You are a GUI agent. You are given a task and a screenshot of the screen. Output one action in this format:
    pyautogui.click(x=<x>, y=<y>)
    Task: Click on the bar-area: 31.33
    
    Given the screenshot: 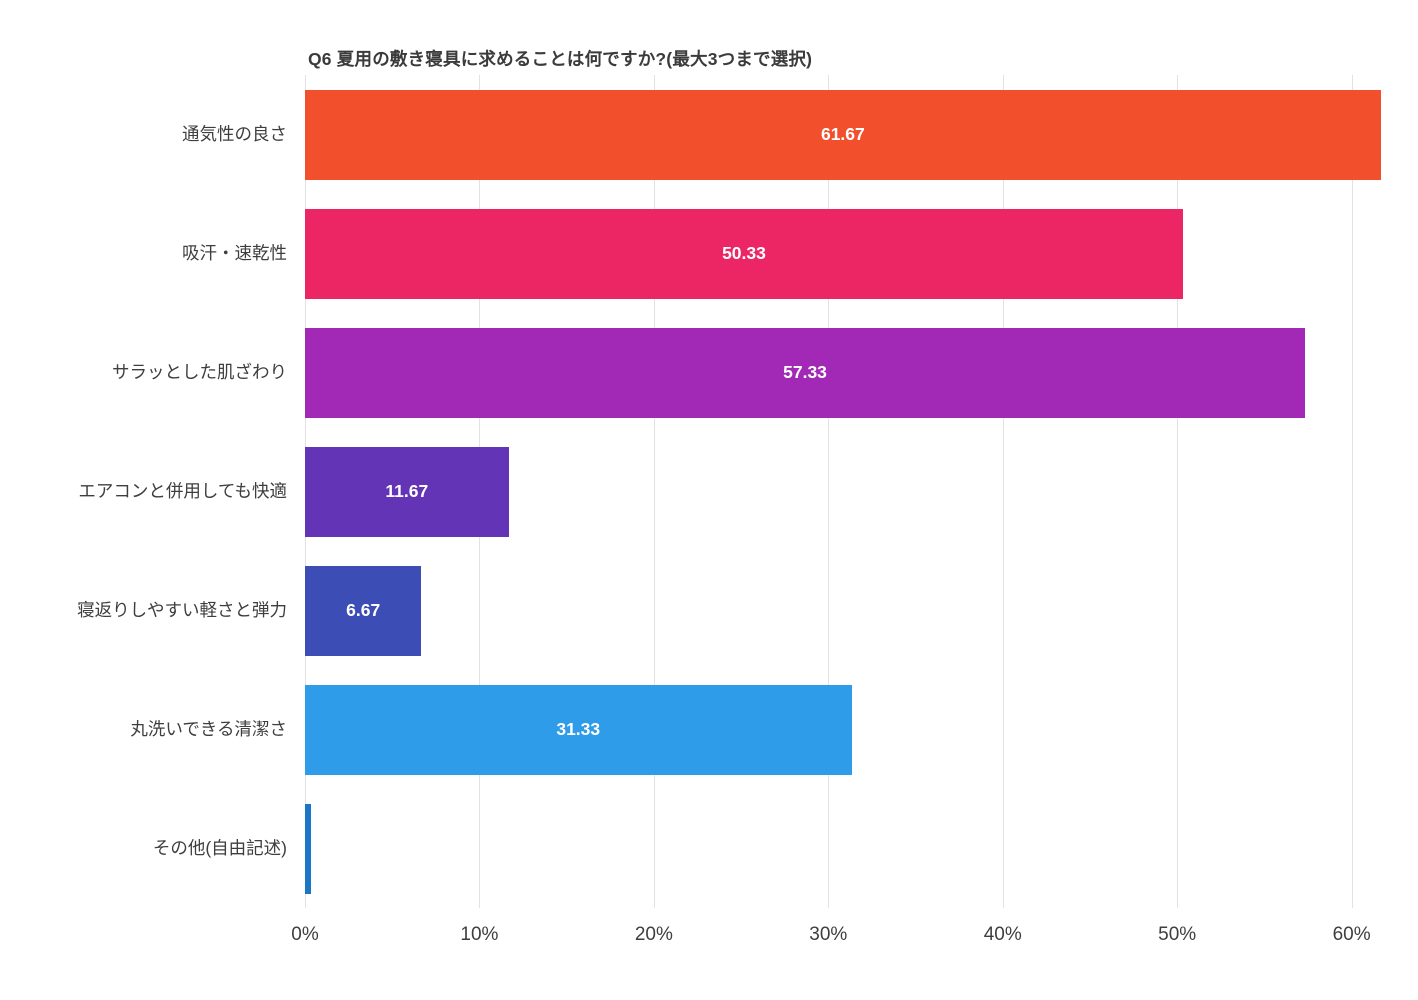 What is the action you would take?
    pyautogui.click(x=847, y=729)
    